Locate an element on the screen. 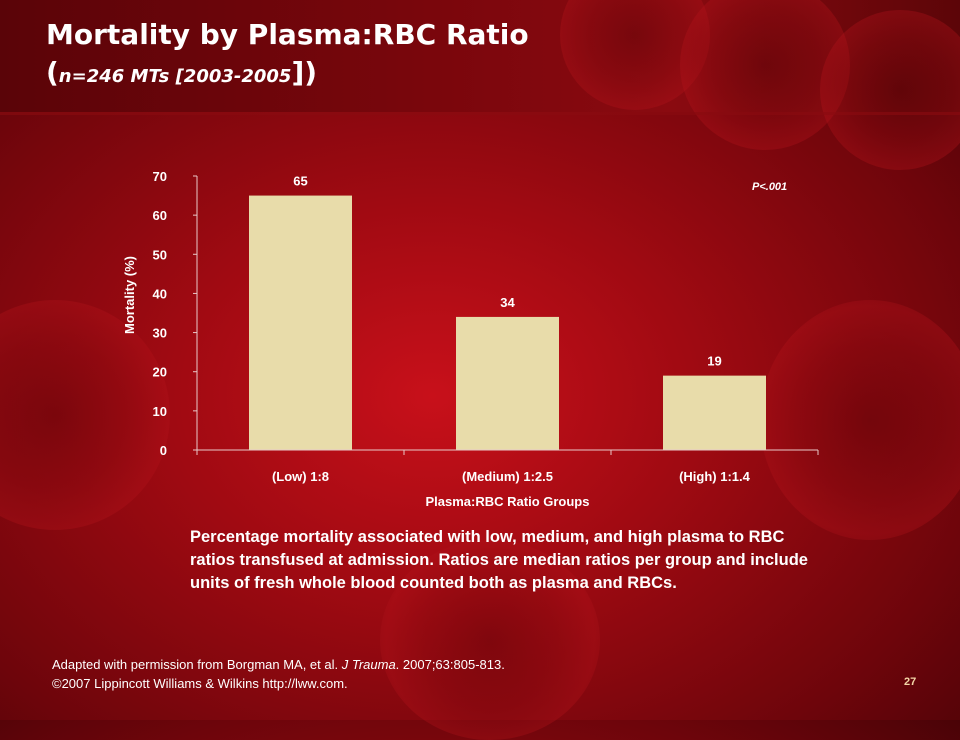 The height and width of the screenshot is (740, 960). y-tick-label: 0 is located at coordinates (163, 450).